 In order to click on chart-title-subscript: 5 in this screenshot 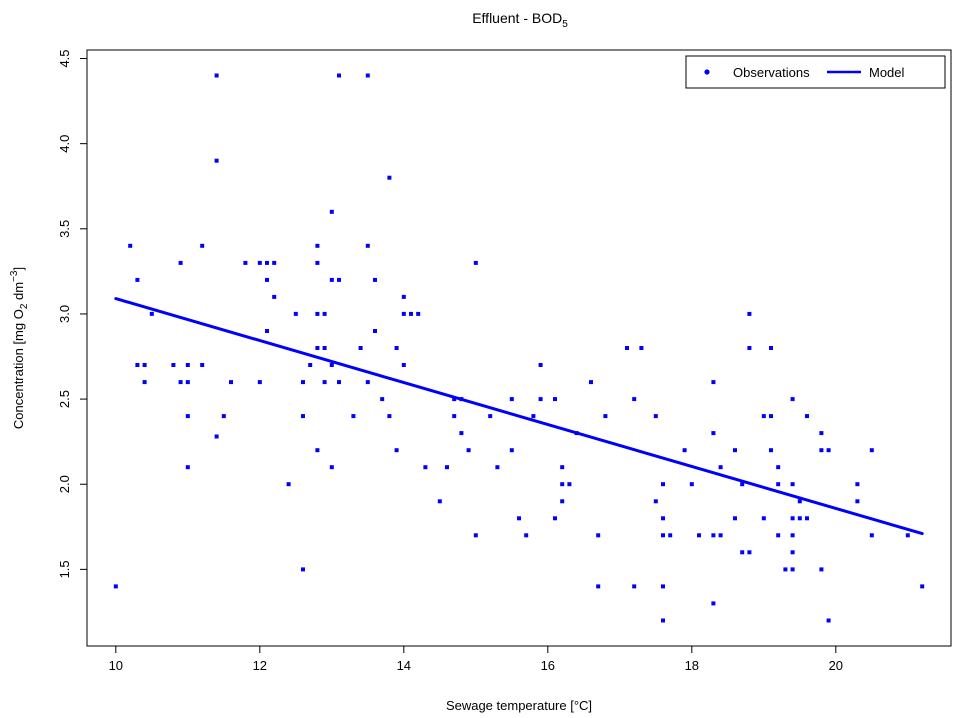, I will do `click(565, 24)`.